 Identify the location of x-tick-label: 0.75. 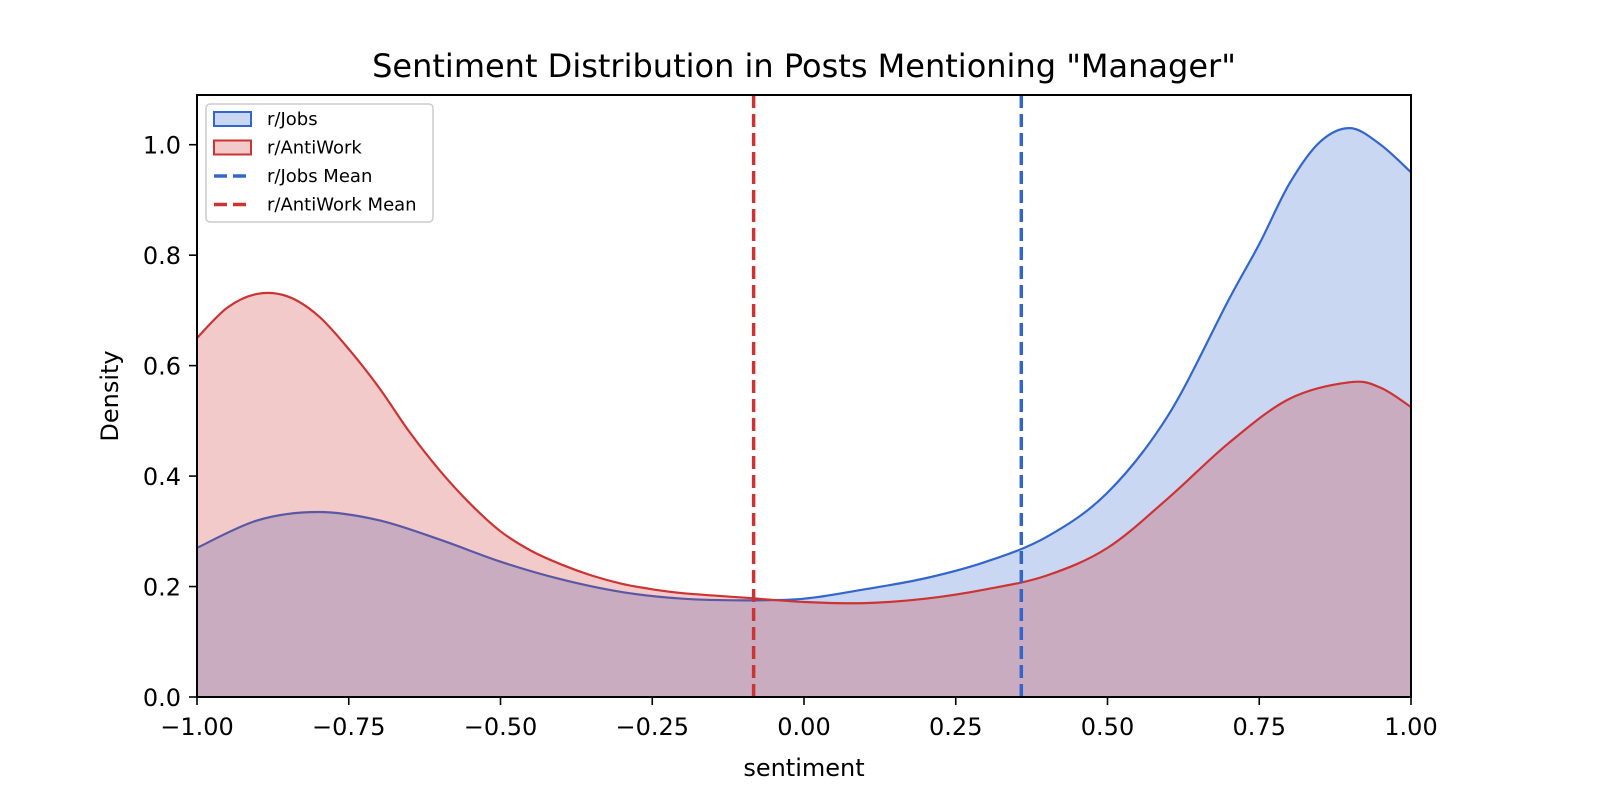
(1259, 727).